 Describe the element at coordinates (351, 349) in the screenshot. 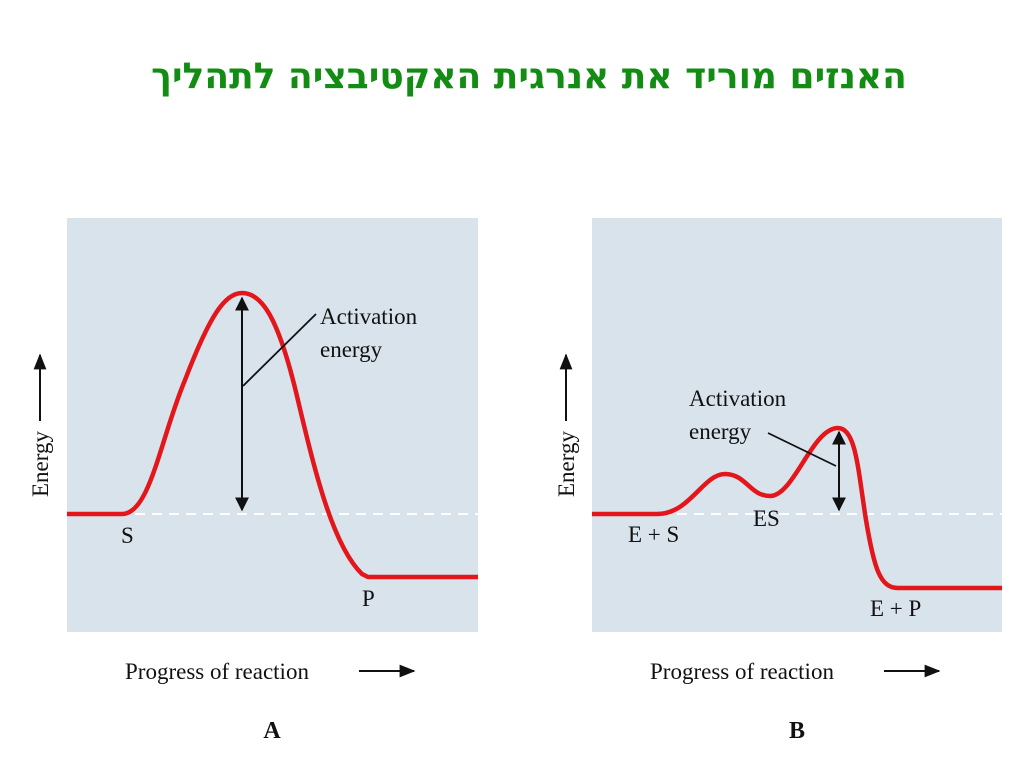

I see `annotation-energy-a: energy` at that location.